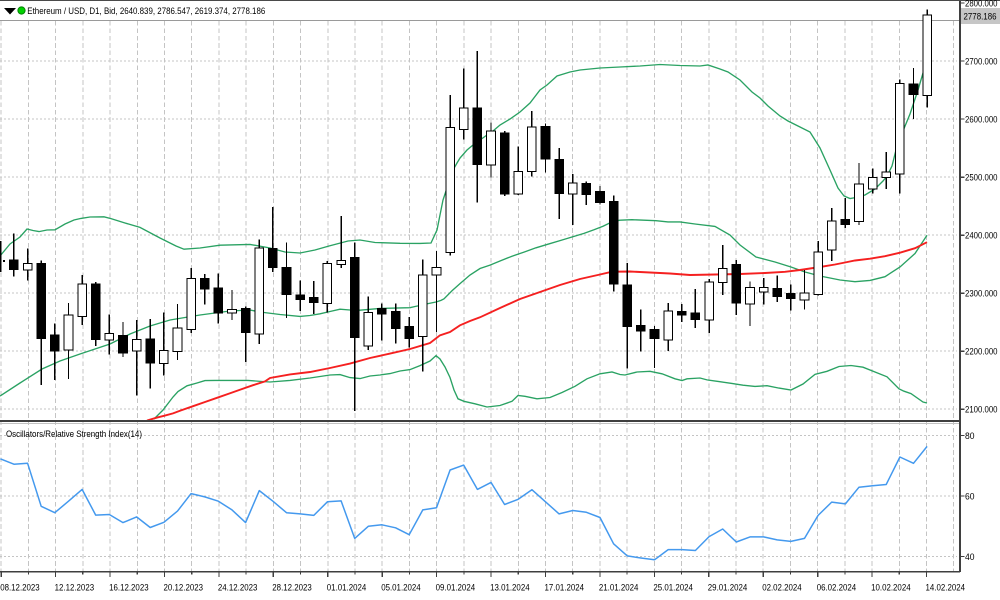 This screenshot has height=600, width=1000. Describe the element at coordinates (509, 588) in the screenshot. I see `svg-text: 13.01.2024` at that location.